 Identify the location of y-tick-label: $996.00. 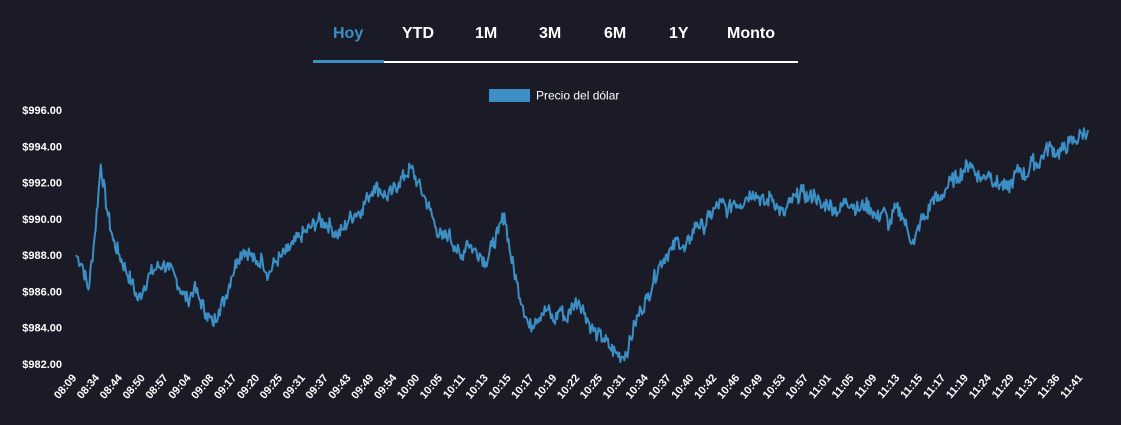
(42, 111).